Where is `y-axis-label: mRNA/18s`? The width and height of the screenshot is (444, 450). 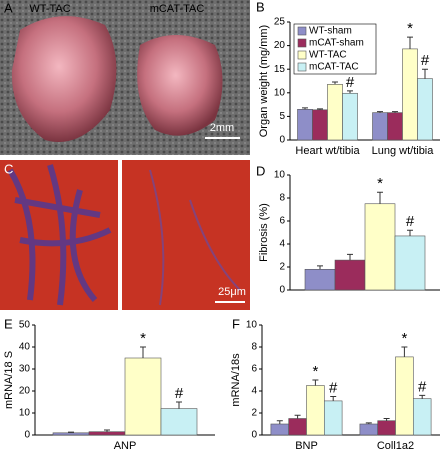 y-axis-label: mRNA/18s is located at coordinates (236, 380).